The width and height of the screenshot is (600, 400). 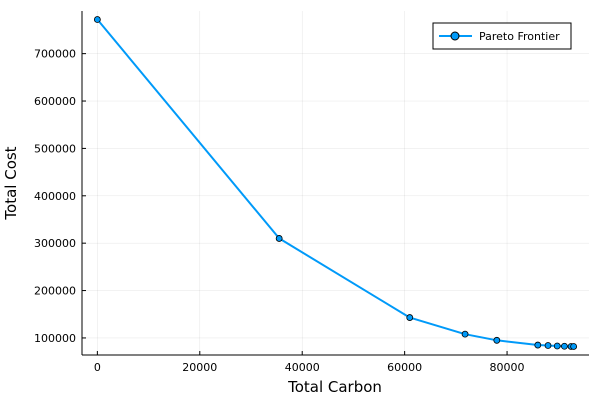 What do you see at coordinates (11, 183) in the screenshot?
I see `y-axis-label: Total Cost` at bounding box center [11, 183].